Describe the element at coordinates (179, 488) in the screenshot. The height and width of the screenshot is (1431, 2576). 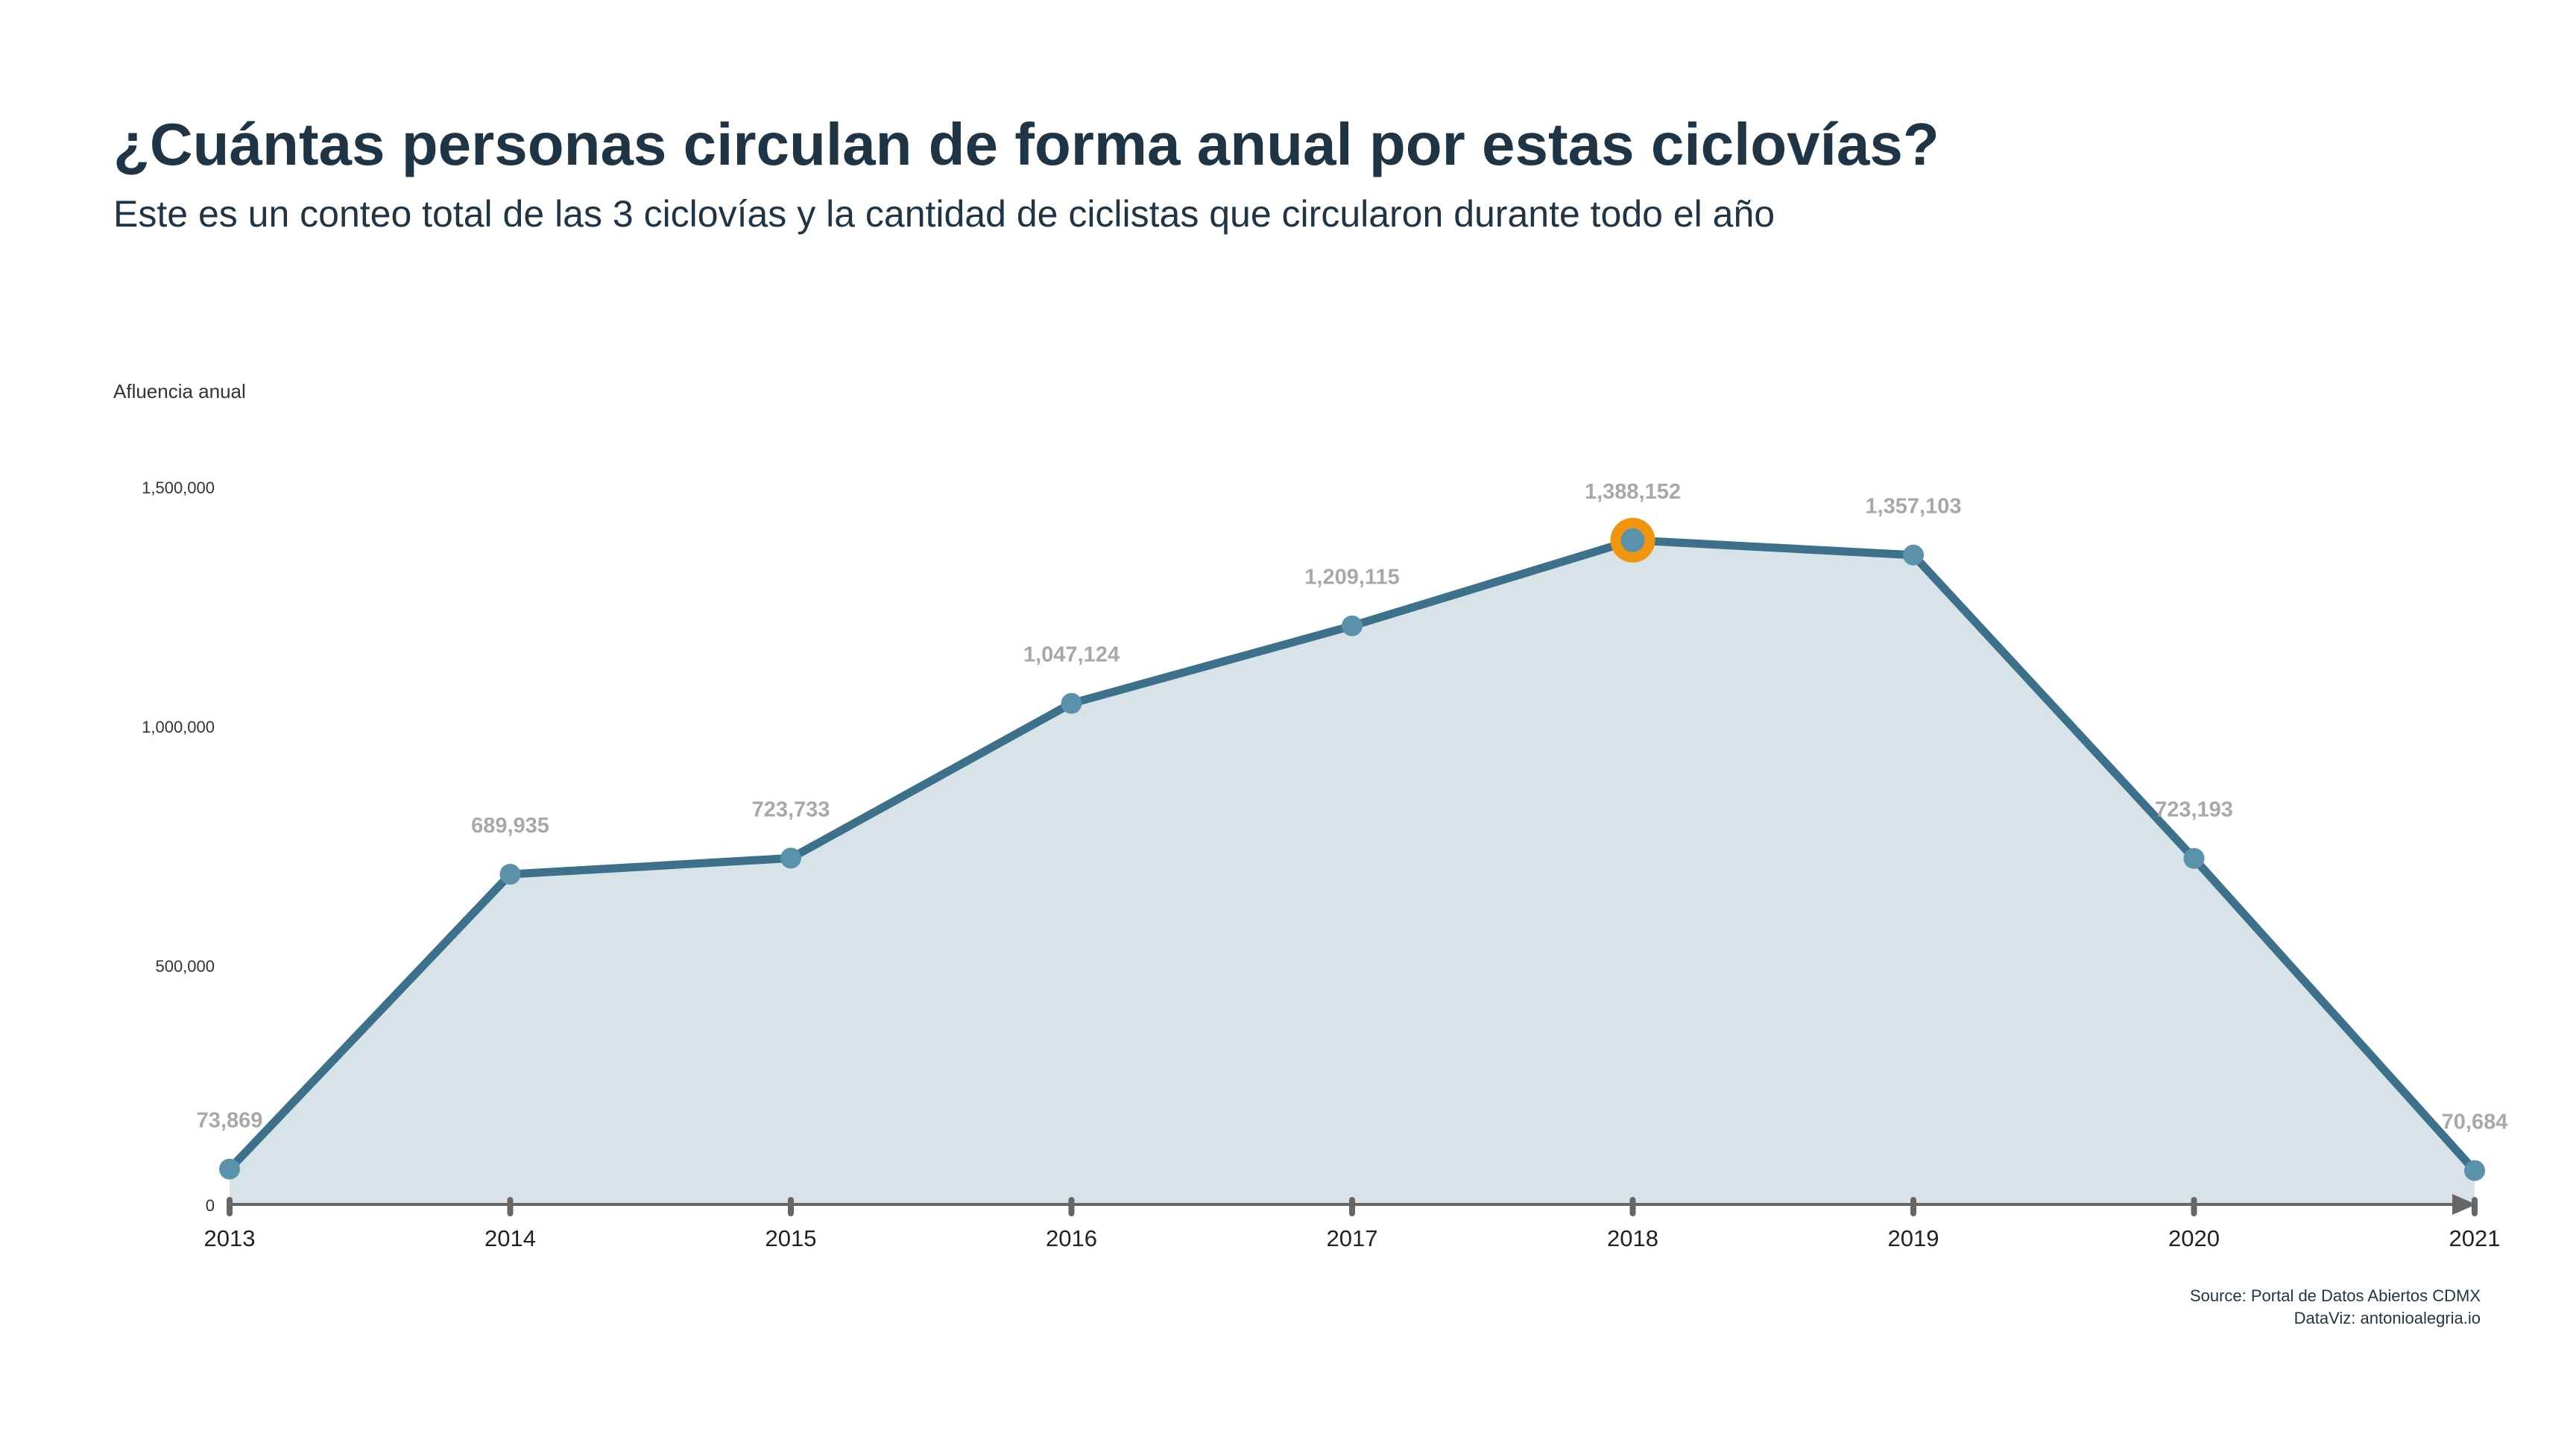
I see `y-tick-label: 1,500,000` at that location.